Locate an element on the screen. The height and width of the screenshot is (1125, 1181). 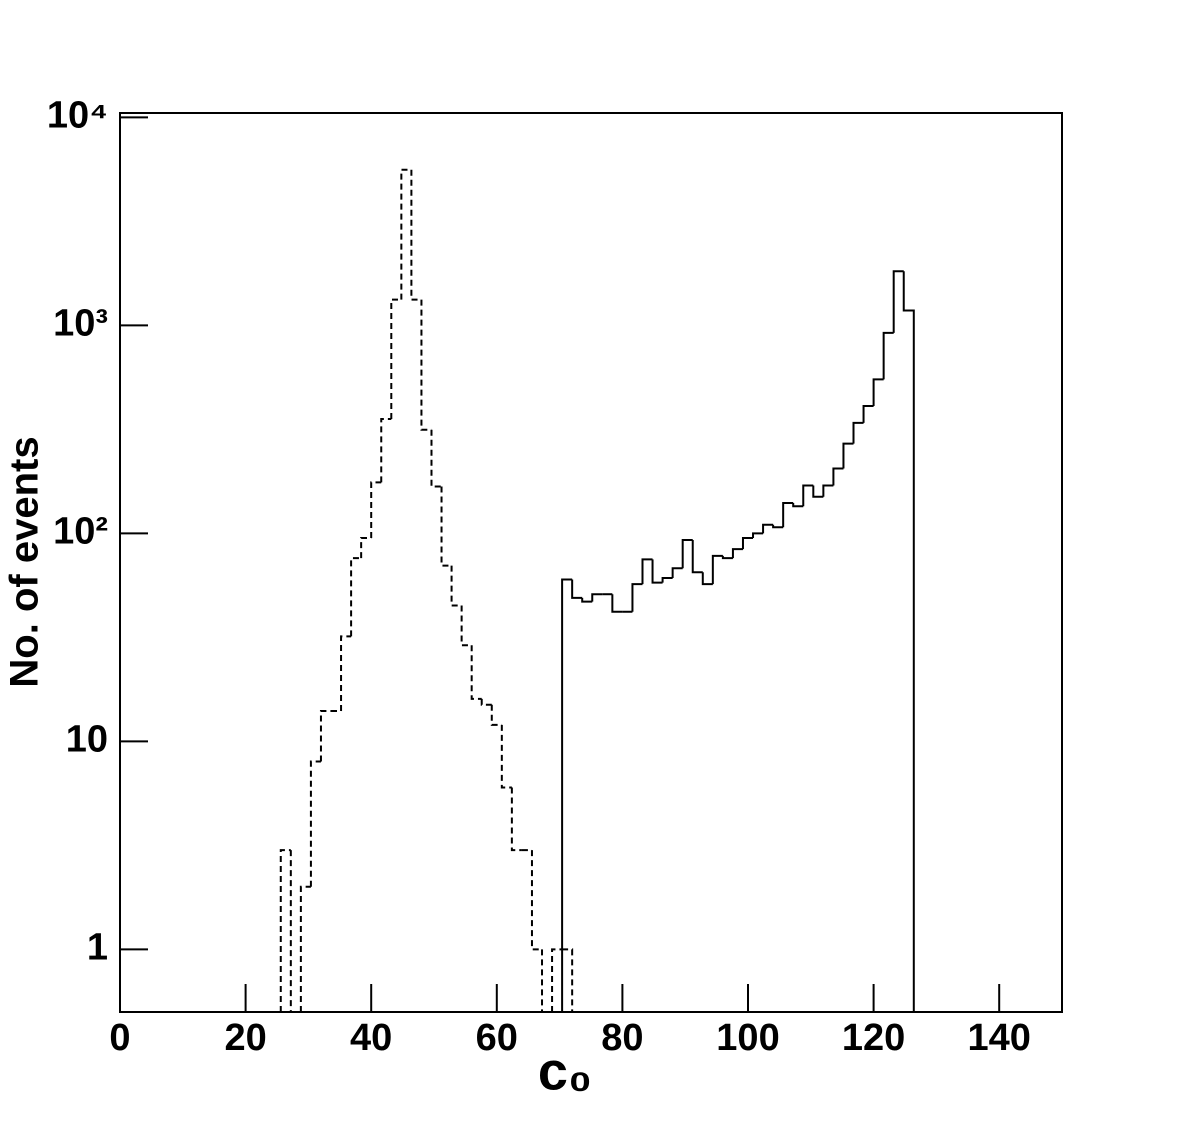
y-tick-label: 10² is located at coordinates (80, 531).